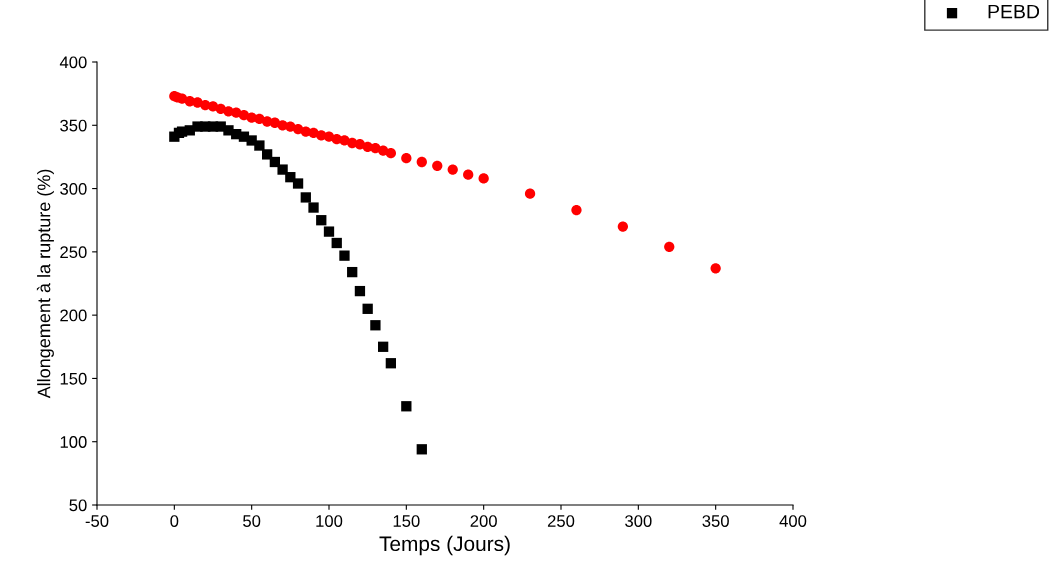 The image size is (1058, 570). What do you see at coordinates (561, 521) in the screenshot?
I see `x-tick-label: 250` at bounding box center [561, 521].